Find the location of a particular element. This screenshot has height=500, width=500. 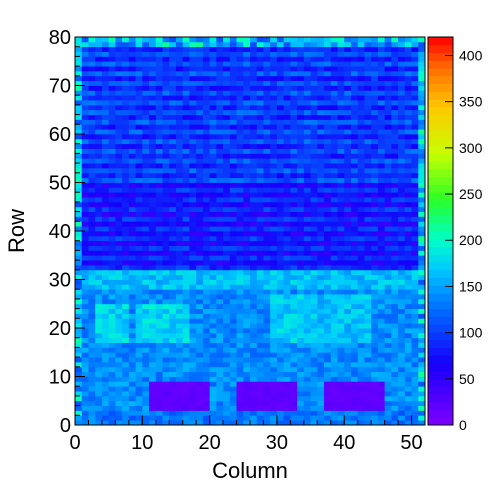

colorbar-swatch is located at coordinates (440, 281).